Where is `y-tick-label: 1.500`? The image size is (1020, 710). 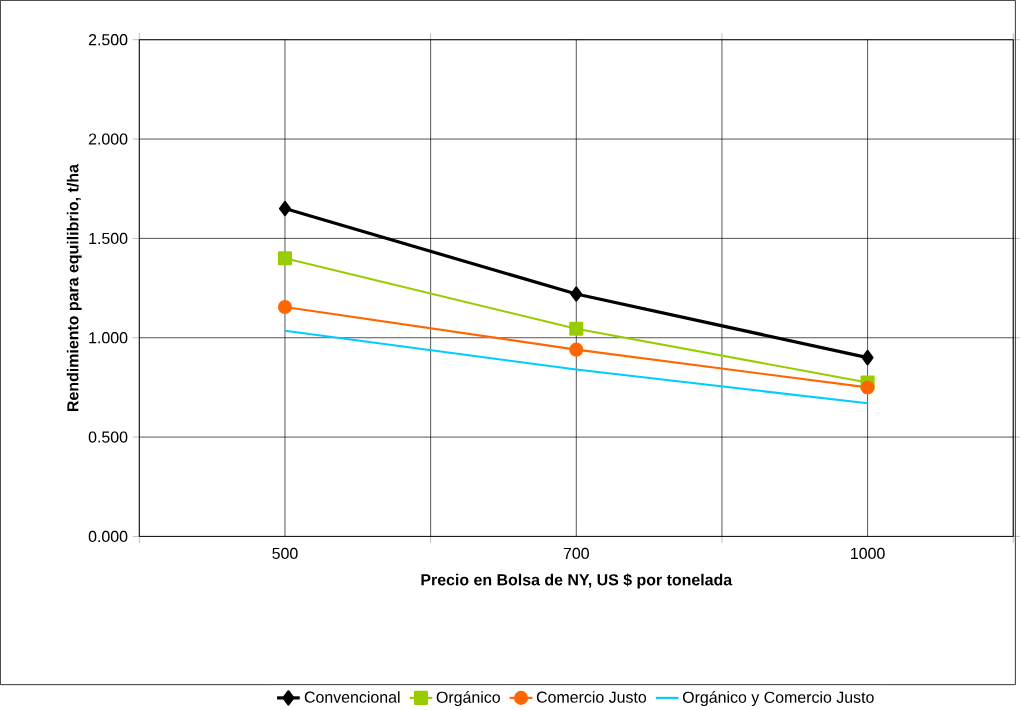
y-tick-label: 1.500 is located at coordinates (108, 238).